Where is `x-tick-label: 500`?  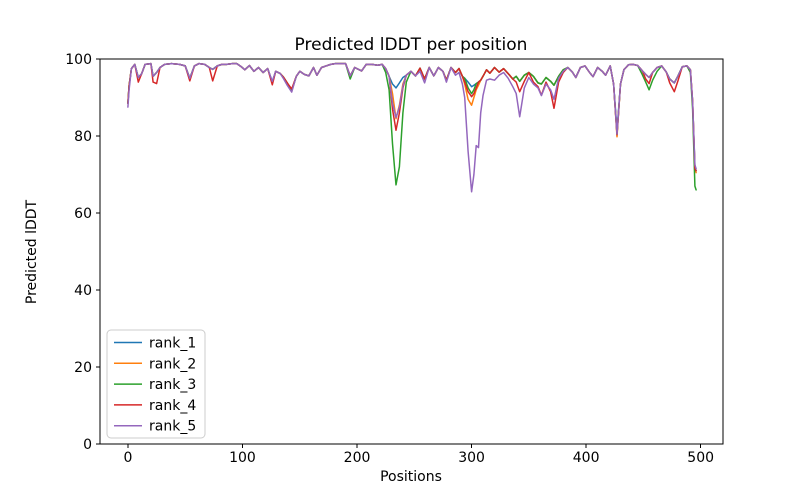
x-tick-label: 500 is located at coordinates (700, 458).